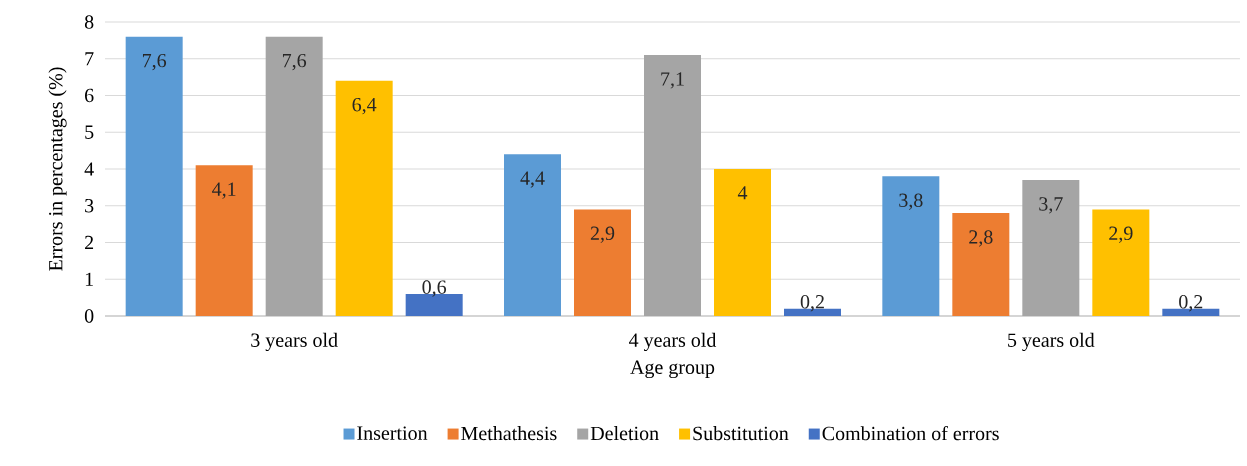  I want to click on y-tick-label: 5, so click(89, 132).